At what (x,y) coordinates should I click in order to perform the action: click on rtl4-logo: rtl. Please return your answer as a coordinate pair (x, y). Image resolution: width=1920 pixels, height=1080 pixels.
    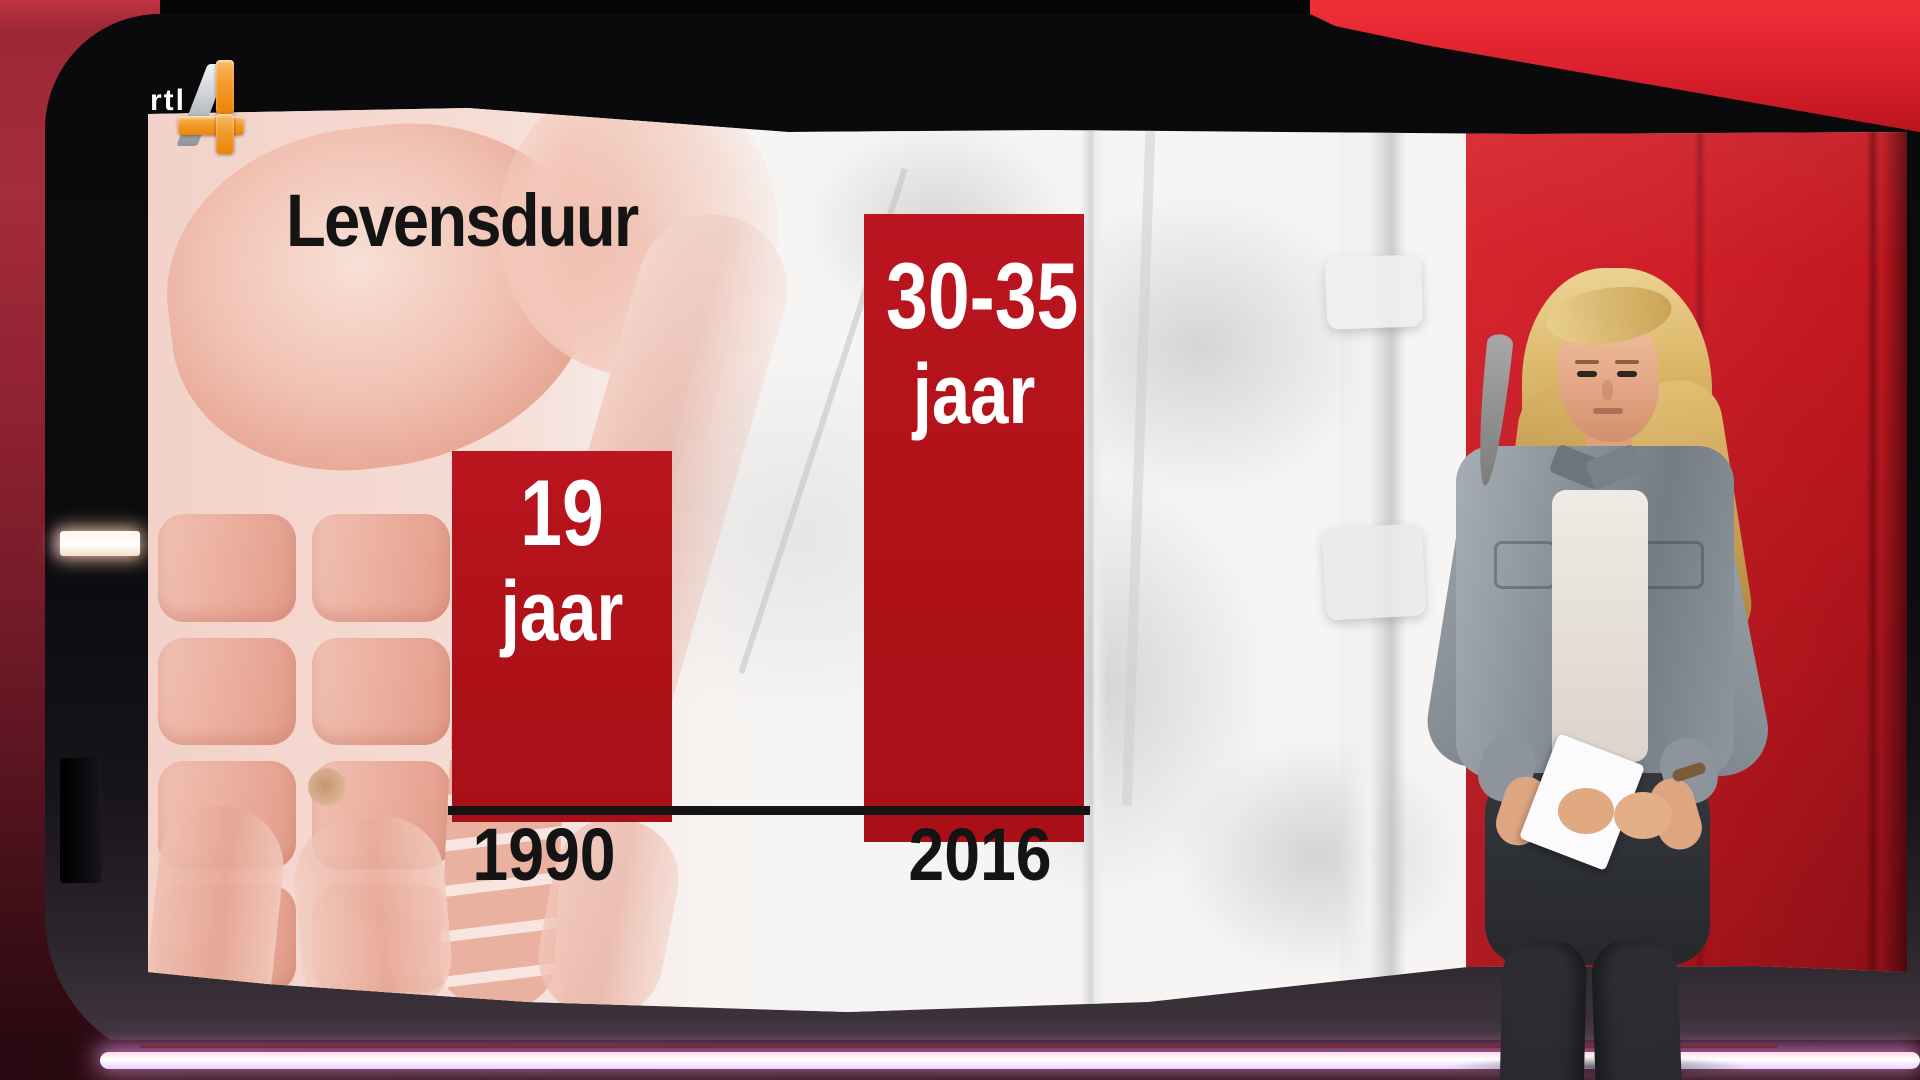
    Looking at the image, I should click on (211, 108).